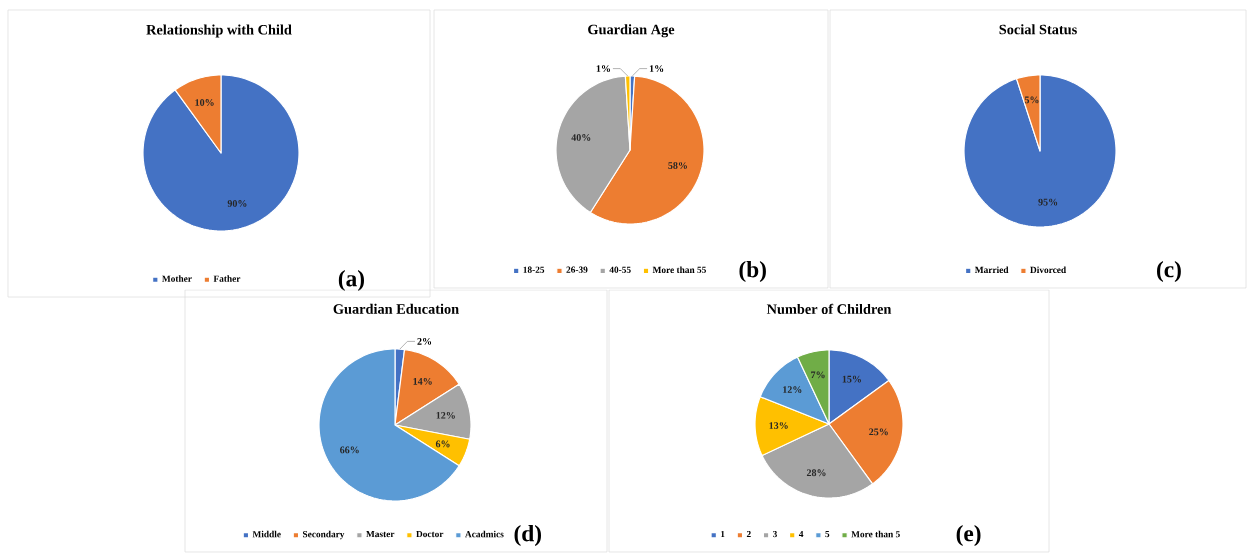 This screenshot has height=553, width=1248. Describe the element at coordinates (430, 534) in the screenshot. I see `legend-label: Doctor` at that location.